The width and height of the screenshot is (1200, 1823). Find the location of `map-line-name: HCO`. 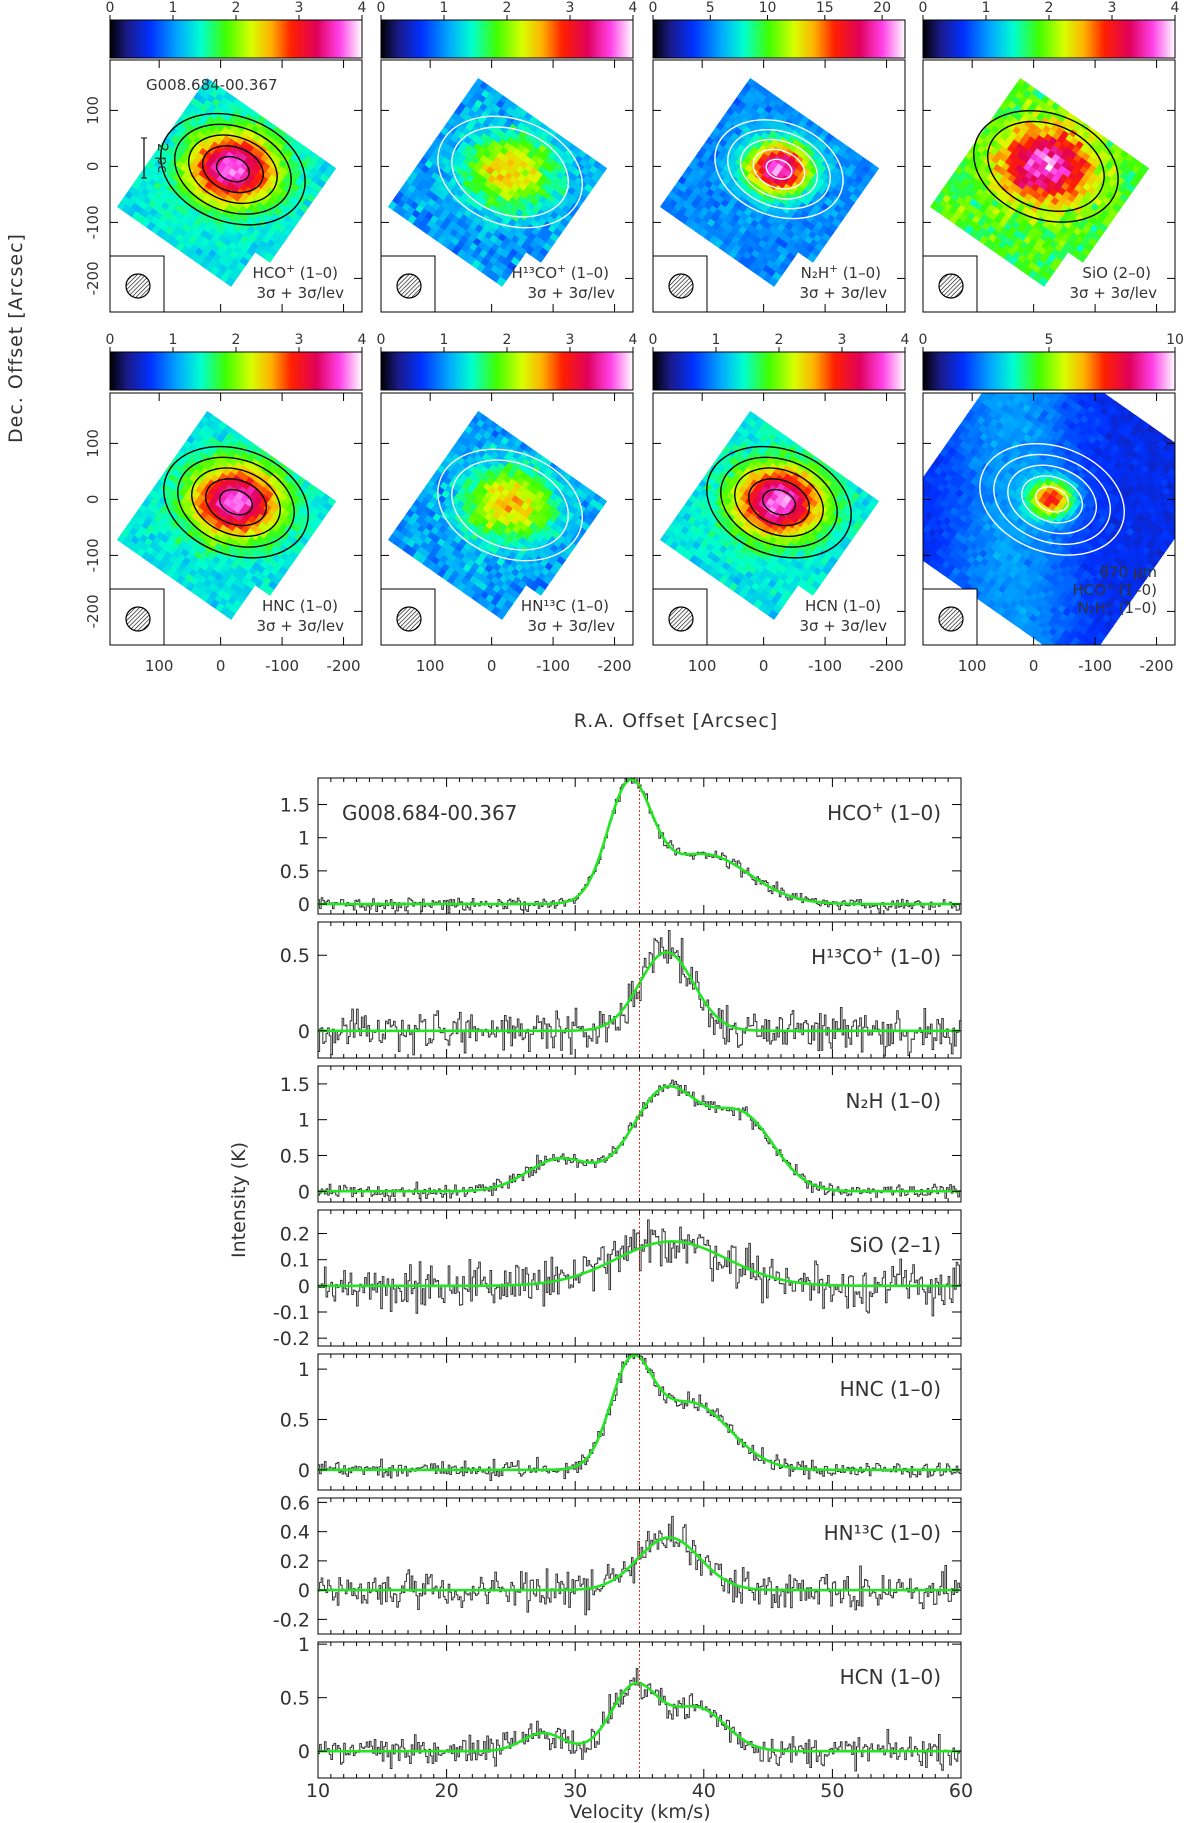

map-line-name: HCO is located at coordinates (270, 273).